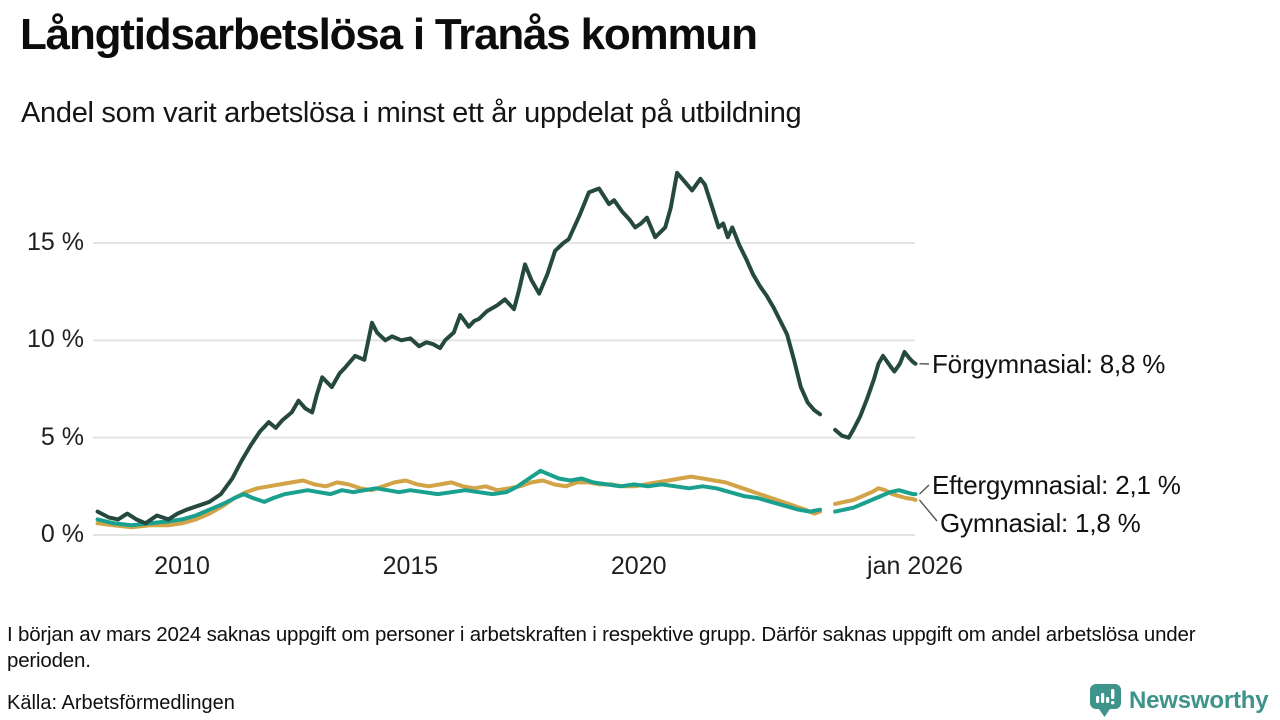 Image resolution: width=1280 pixels, height=720 pixels. I want to click on newsworthy-logo: Newsworthy, so click(1178, 700).